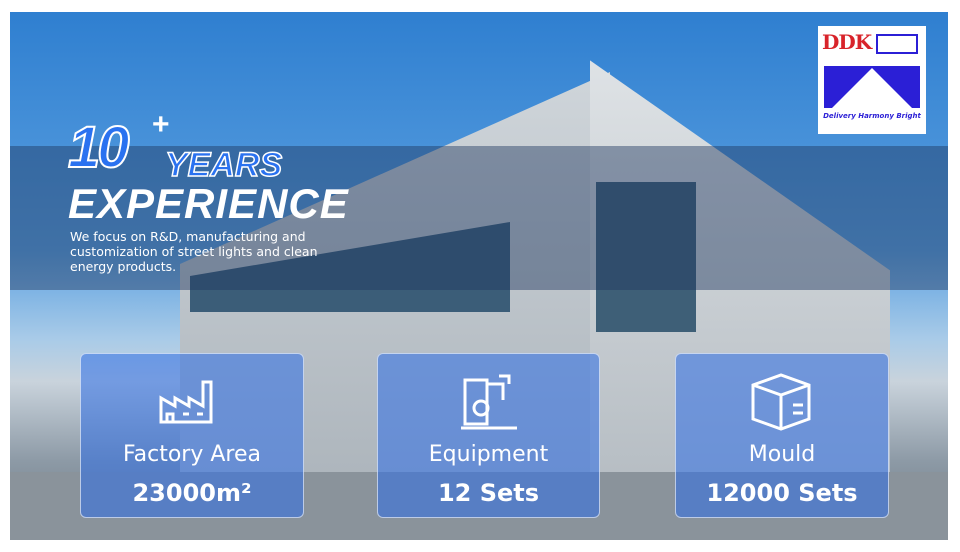  I want to click on stat-label: Factory Area, so click(192, 454).